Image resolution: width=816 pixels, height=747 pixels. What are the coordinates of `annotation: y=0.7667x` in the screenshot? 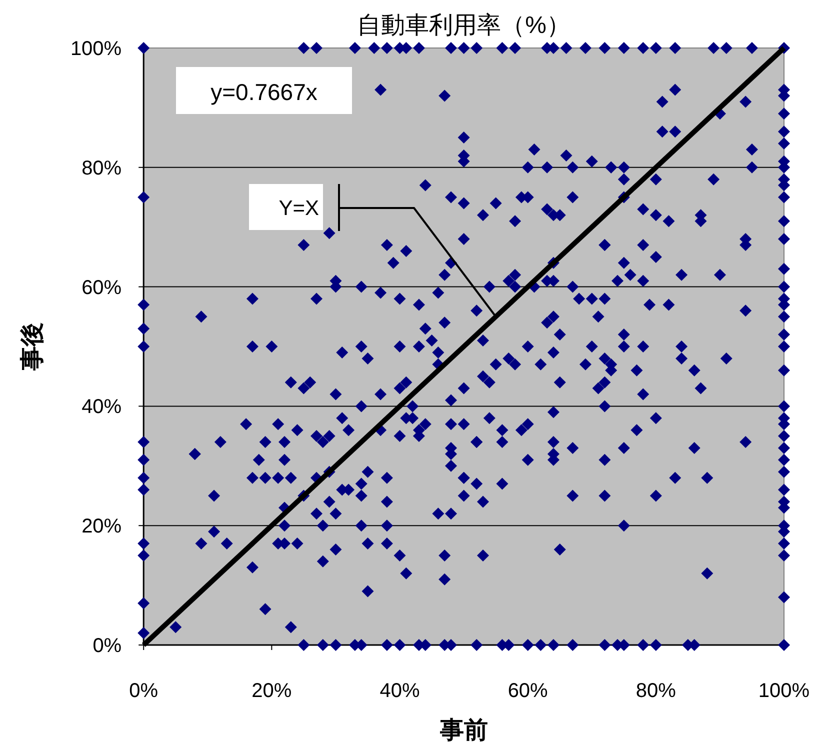 It's located at (264, 92).